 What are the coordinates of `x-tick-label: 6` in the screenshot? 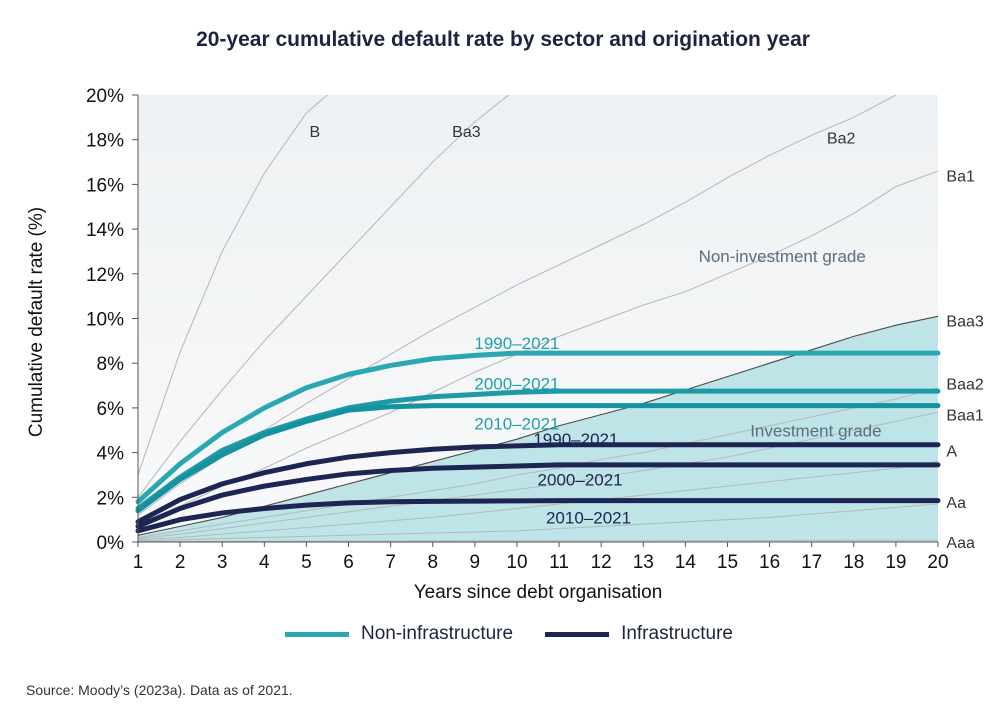 It's located at (348, 562).